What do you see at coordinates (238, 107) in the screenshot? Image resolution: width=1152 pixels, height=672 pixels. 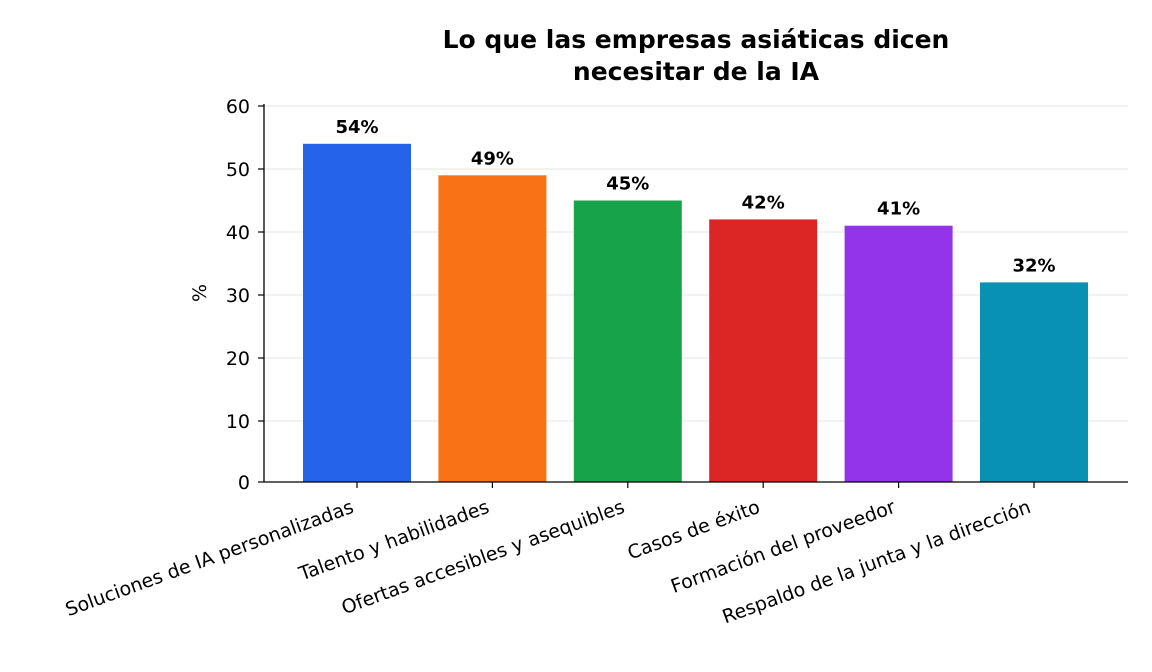 I see `y-tick-label: 60` at bounding box center [238, 107].